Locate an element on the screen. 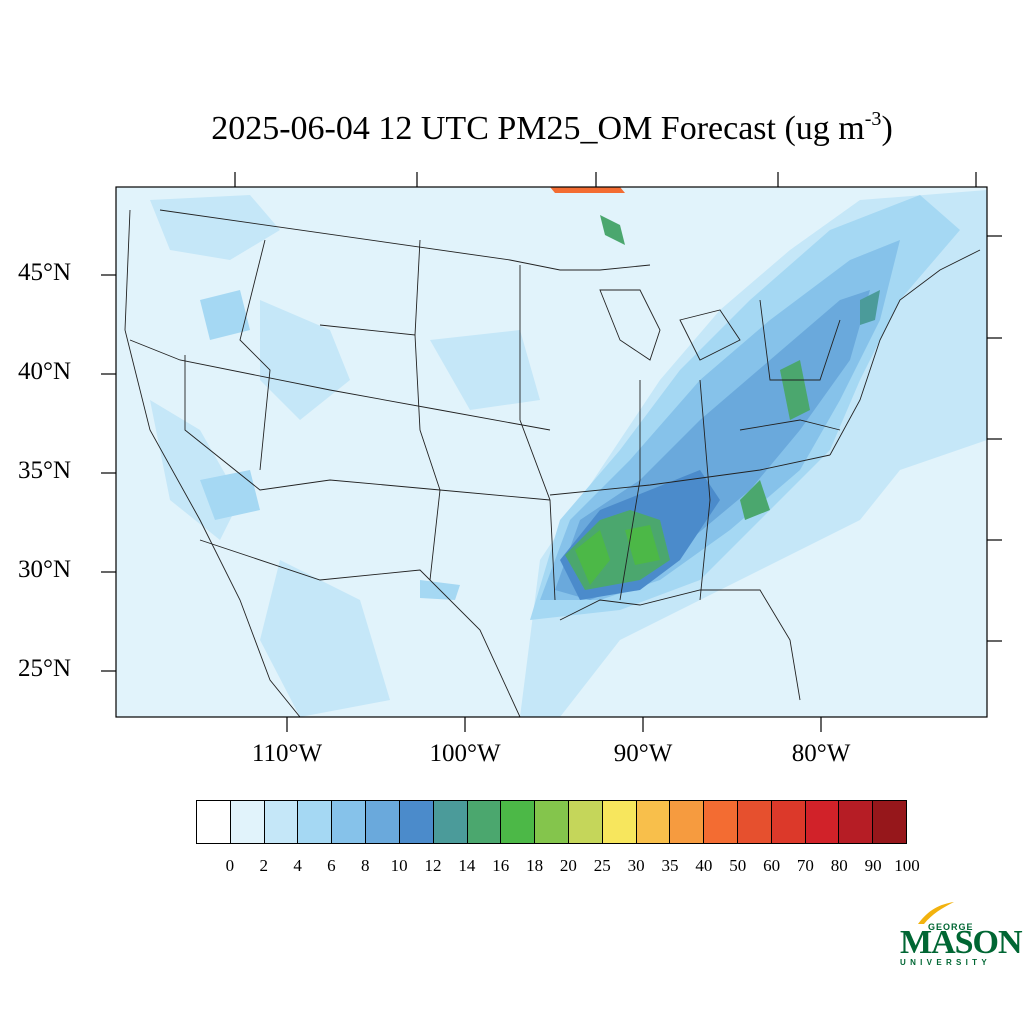  pacific-coast is located at coordinates (212, 463).